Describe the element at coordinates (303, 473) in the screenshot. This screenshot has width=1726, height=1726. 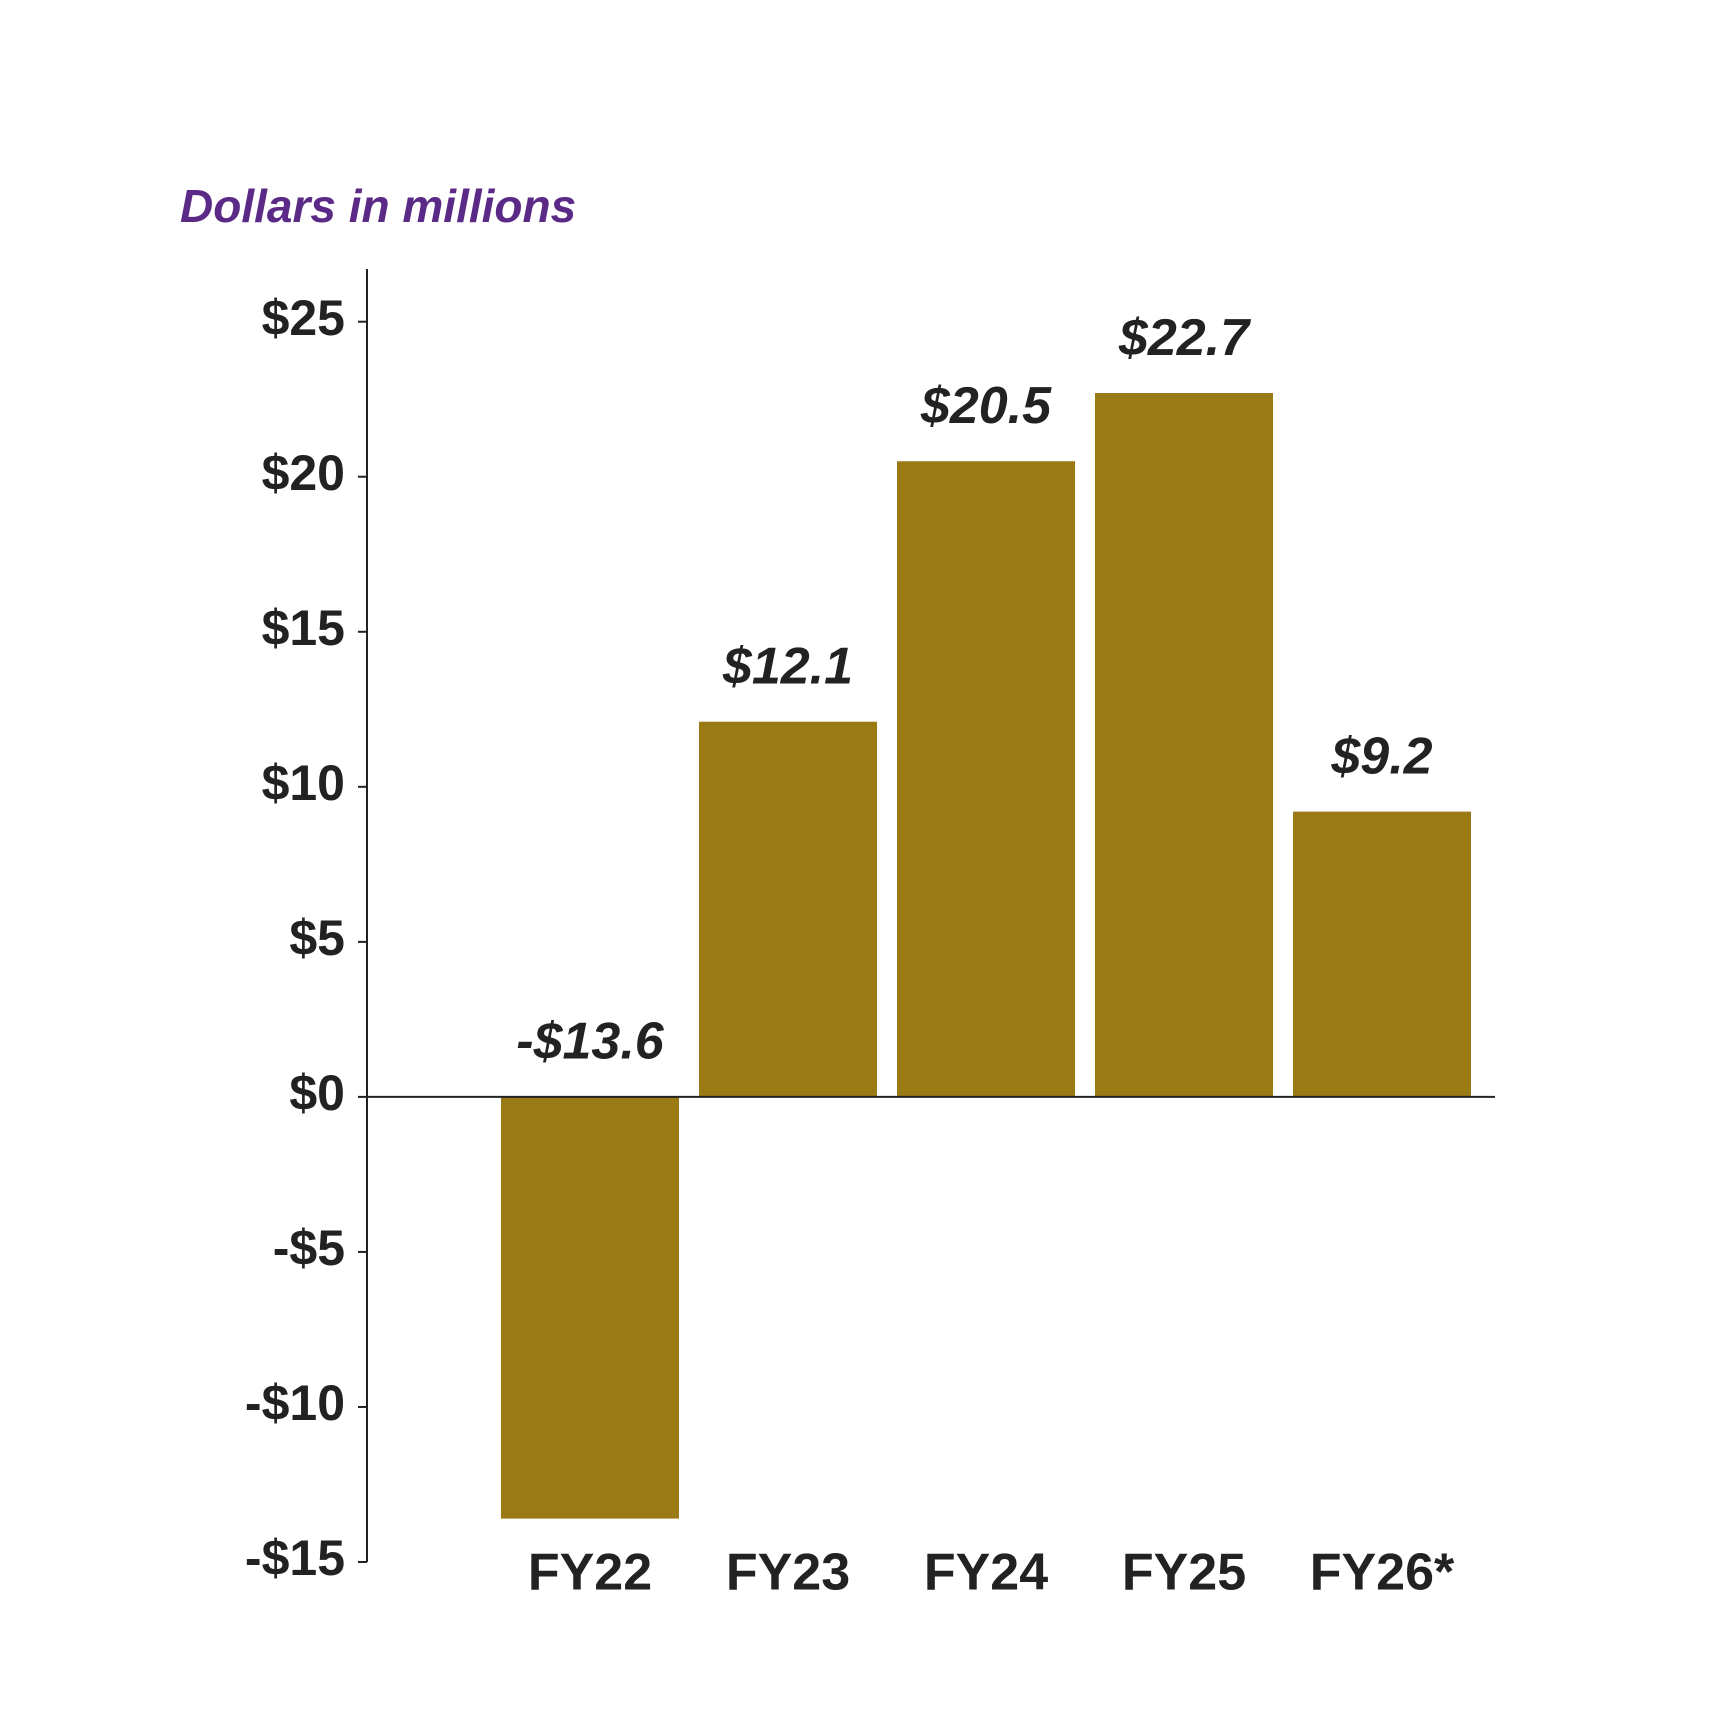
I see `y-tick-label: $20` at that location.